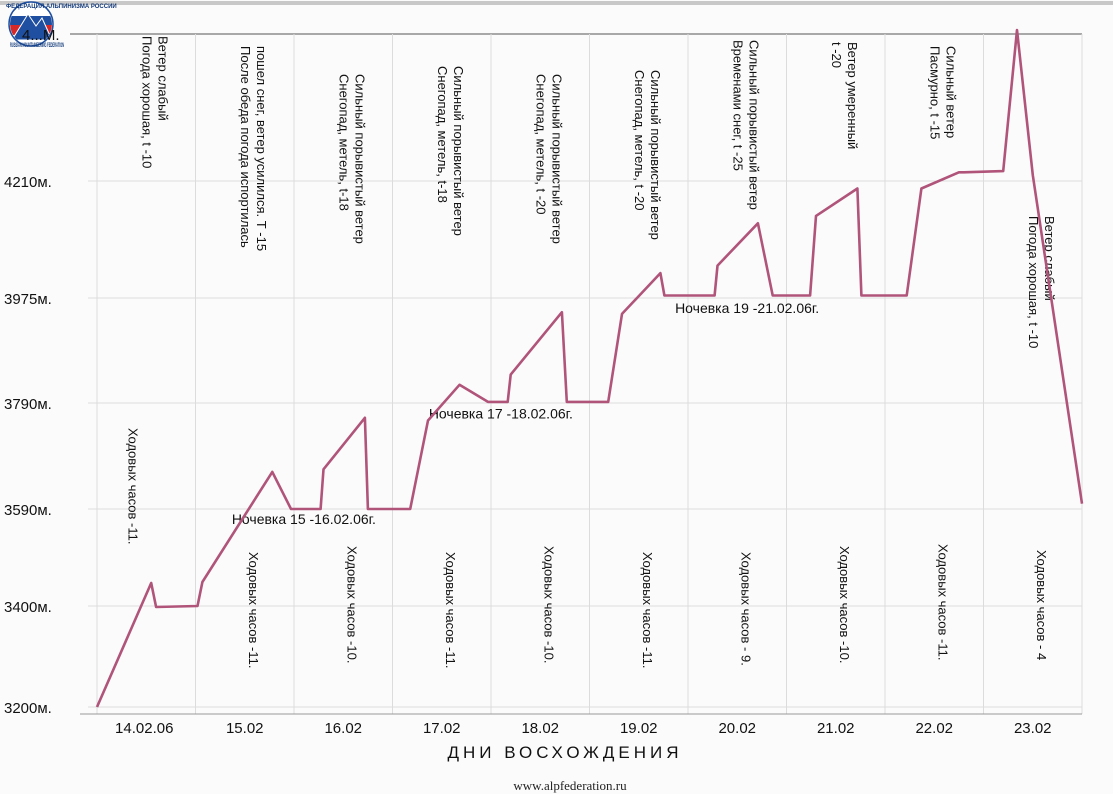 Image resolution: width=1113 pixels, height=794 pixels. Describe the element at coordinates (934, 728) in the screenshot. I see `x-tick-label: 22.02` at that location.